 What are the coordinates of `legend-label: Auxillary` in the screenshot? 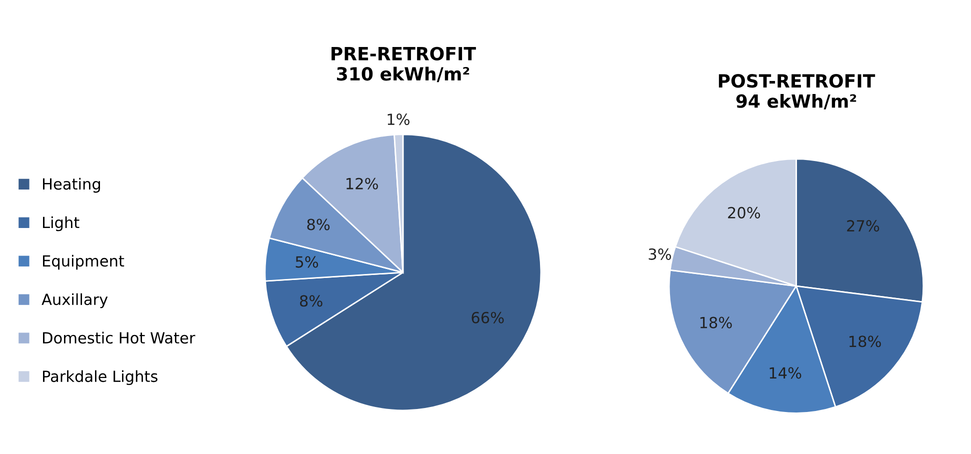 It's located at (75, 300).